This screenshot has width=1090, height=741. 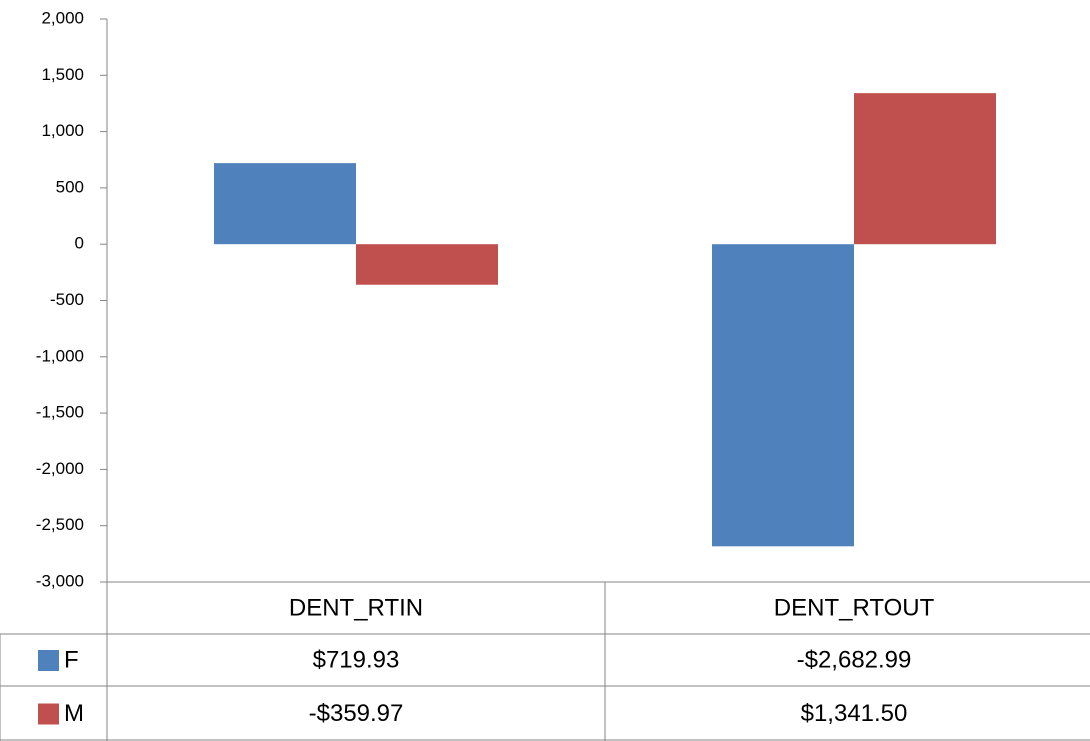 What do you see at coordinates (60, 580) in the screenshot?
I see `y-tick-label: -3,000` at bounding box center [60, 580].